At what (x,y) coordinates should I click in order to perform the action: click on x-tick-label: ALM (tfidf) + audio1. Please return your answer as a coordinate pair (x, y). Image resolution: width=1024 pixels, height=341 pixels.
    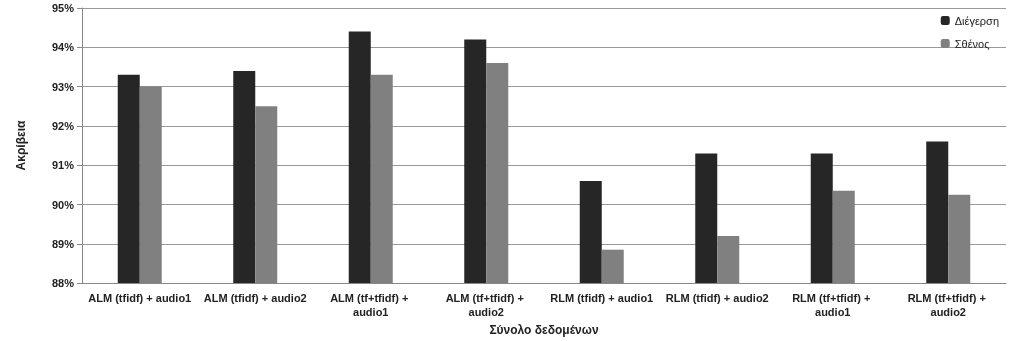
    Looking at the image, I should click on (140, 298).